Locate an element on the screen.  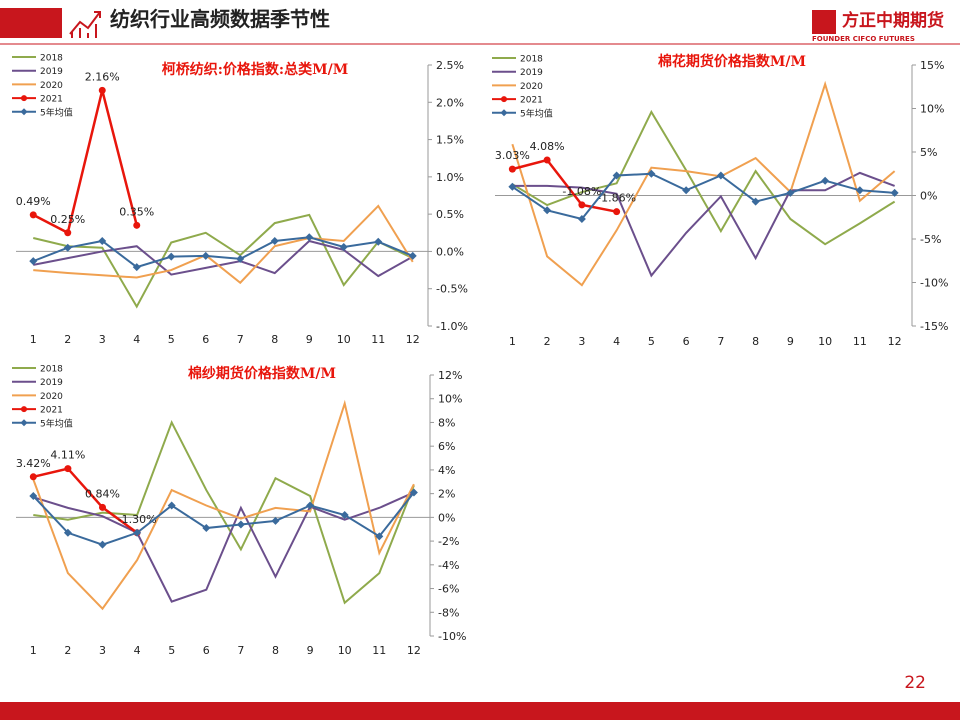
x-tick-label: 5 is located at coordinates (171, 339).